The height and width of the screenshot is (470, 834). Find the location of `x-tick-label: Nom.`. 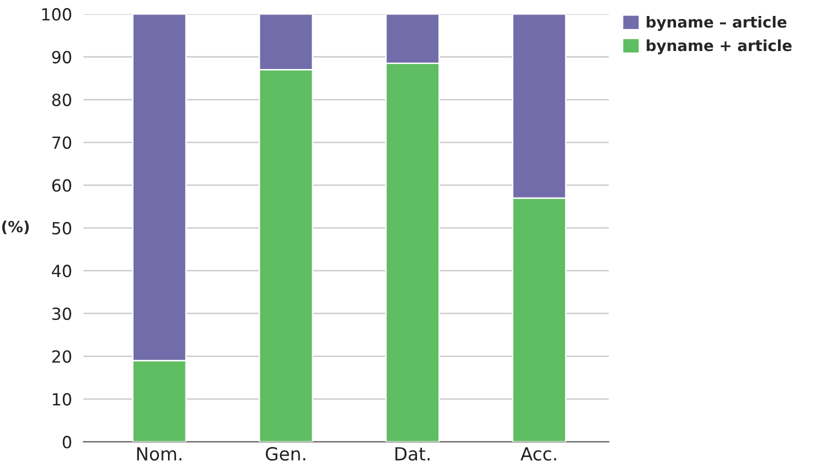

x-tick-label: Nom. is located at coordinates (159, 454).